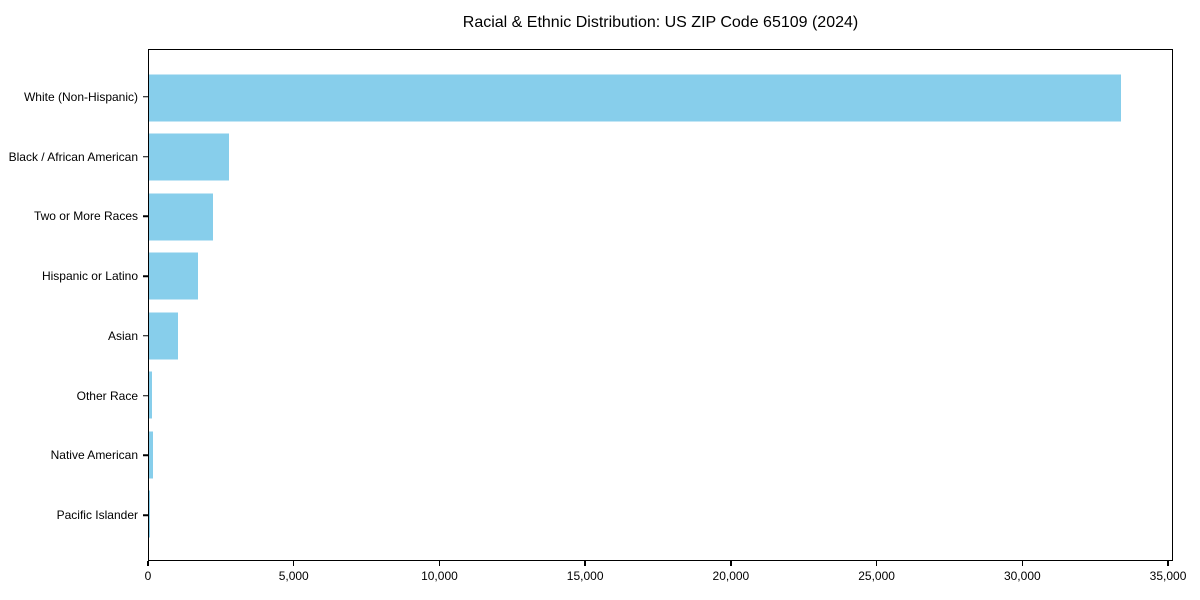 This screenshot has width=1200, height=600. What do you see at coordinates (74, 396) in the screenshot?
I see `y-tick-row: Other Race` at bounding box center [74, 396].